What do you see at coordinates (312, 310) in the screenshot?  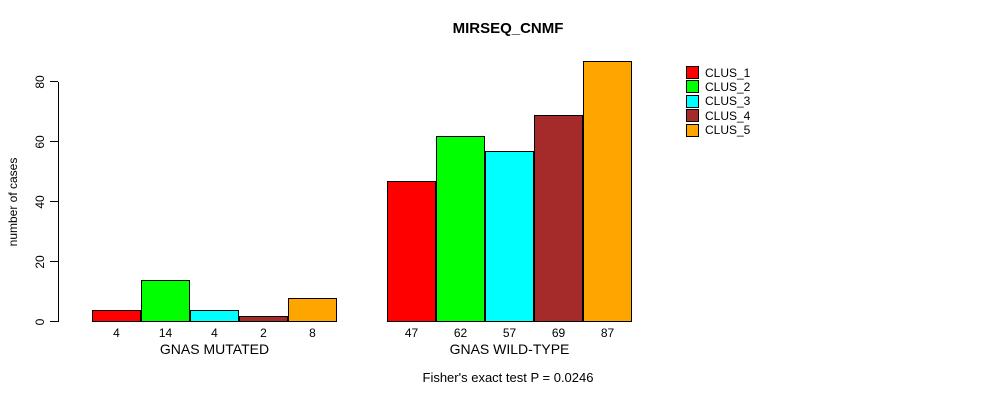 I see `bar-clus-5-gnas-mutated` at bounding box center [312, 310].